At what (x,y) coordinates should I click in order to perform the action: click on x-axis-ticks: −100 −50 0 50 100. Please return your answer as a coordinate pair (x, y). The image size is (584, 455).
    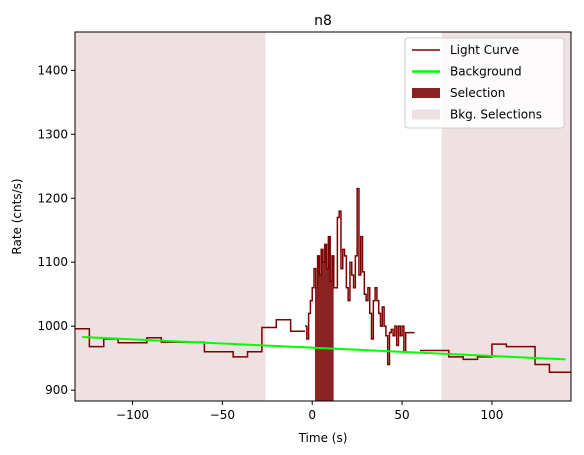
    Looking at the image, I should click on (309, 411).